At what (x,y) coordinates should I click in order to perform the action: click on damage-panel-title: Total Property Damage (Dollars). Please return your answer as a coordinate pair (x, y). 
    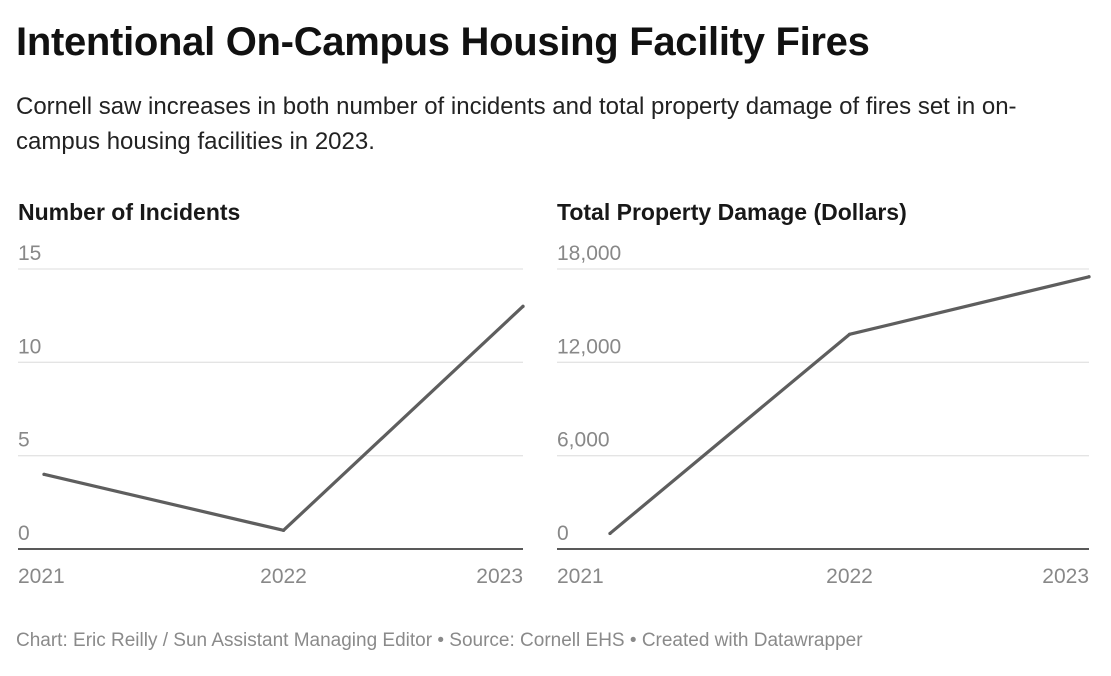
    Looking at the image, I should click on (732, 212).